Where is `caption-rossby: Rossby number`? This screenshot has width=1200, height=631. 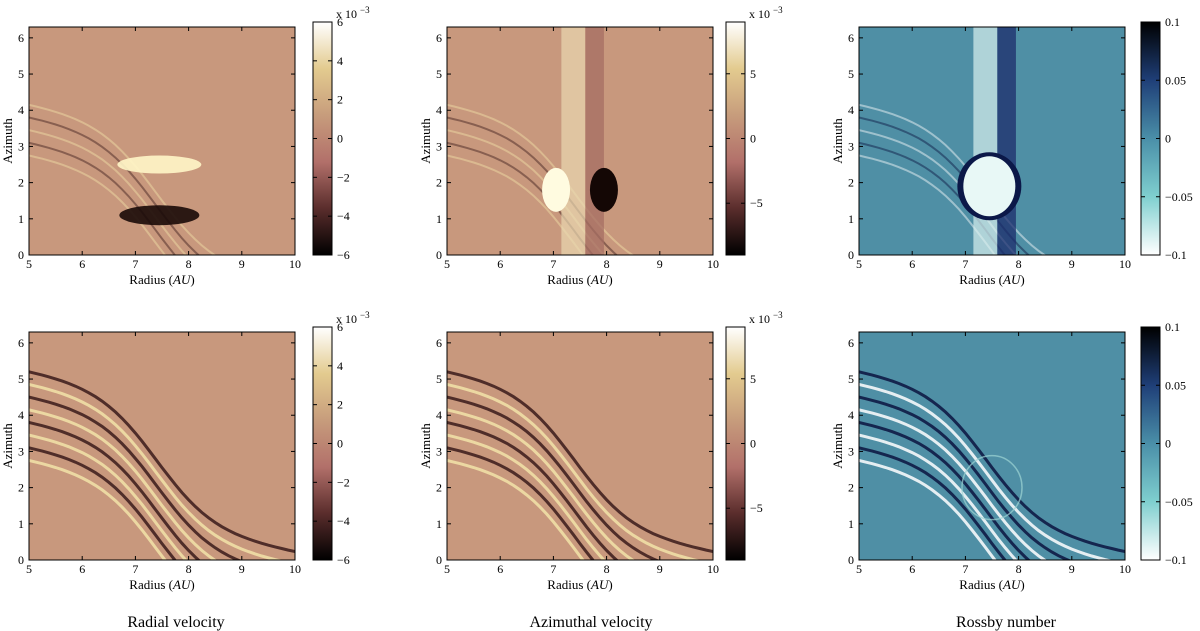 caption-rossby: Rossby number is located at coordinates (1006, 622).